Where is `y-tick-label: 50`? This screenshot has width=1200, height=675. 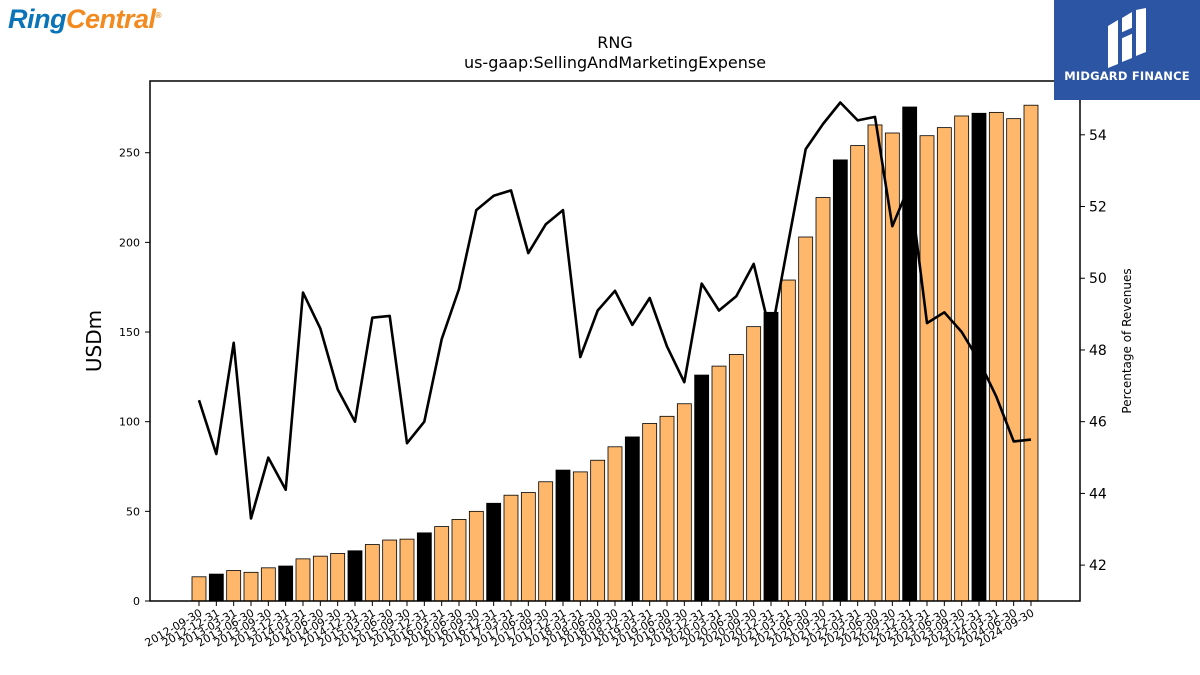
y-tick-label: 50 is located at coordinates (133, 511).